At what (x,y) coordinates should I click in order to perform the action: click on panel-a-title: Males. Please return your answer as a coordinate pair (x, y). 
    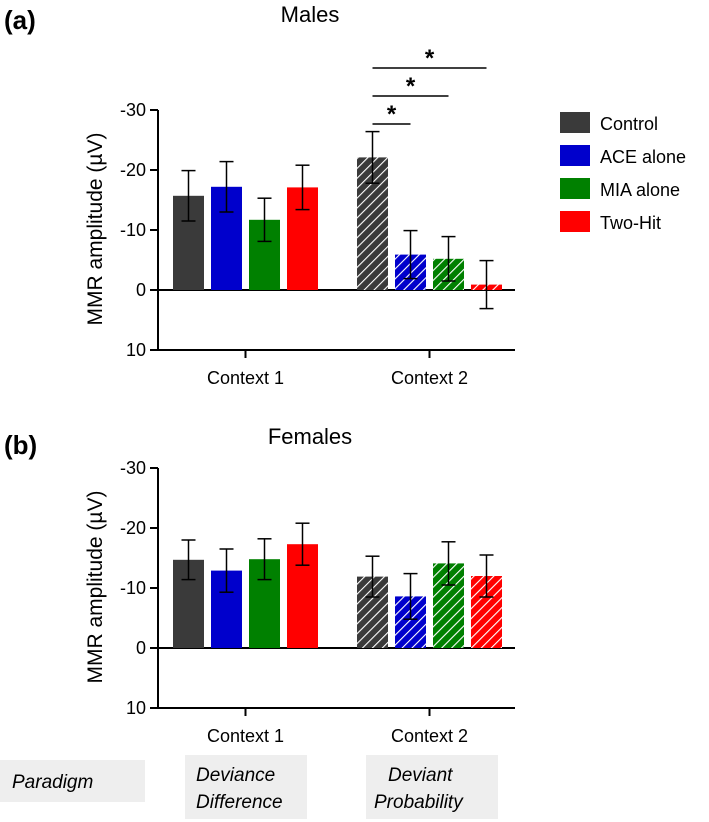
    Looking at the image, I should click on (310, 14).